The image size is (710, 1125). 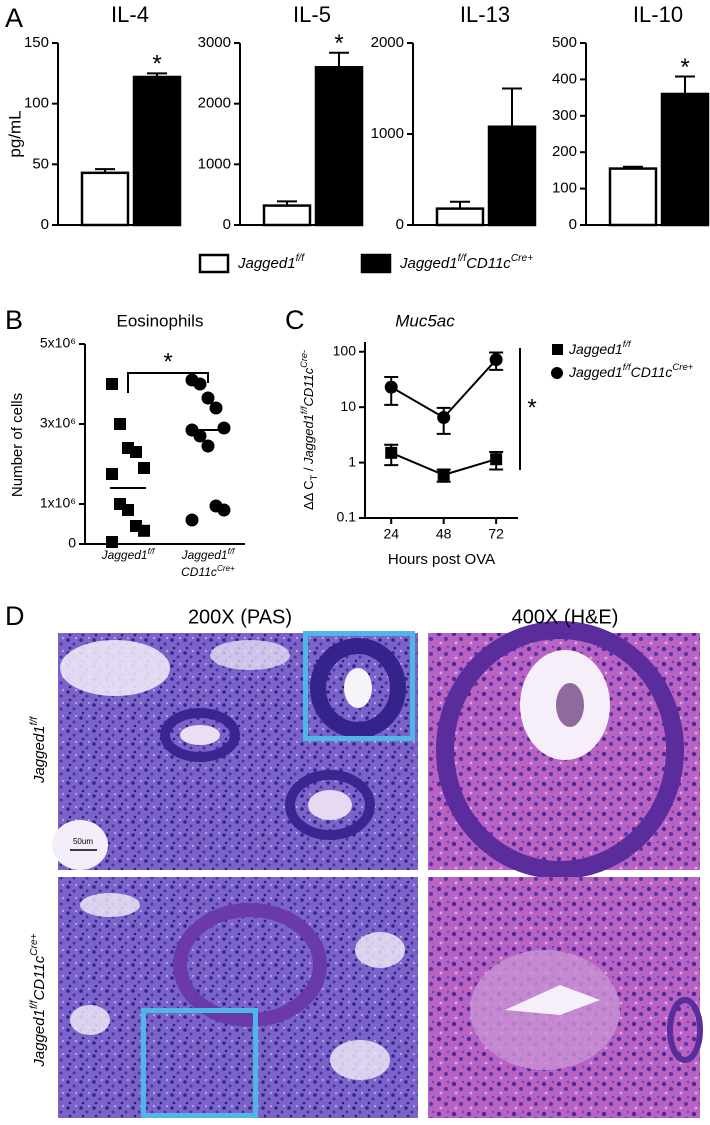 What do you see at coordinates (164, 444) in the screenshot?
I see `axis` at bounding box center [164, 444].